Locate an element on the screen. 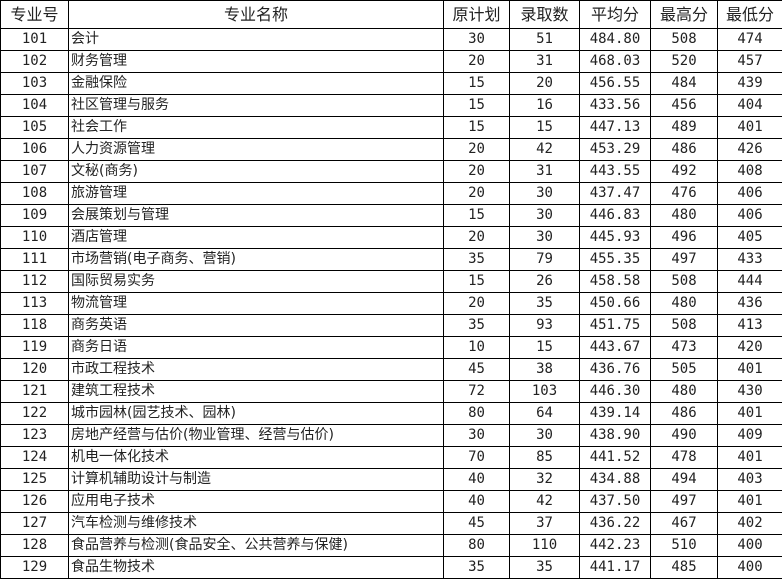  cell-major-name: 市政工程技术 is located at coordinates (256, 369).